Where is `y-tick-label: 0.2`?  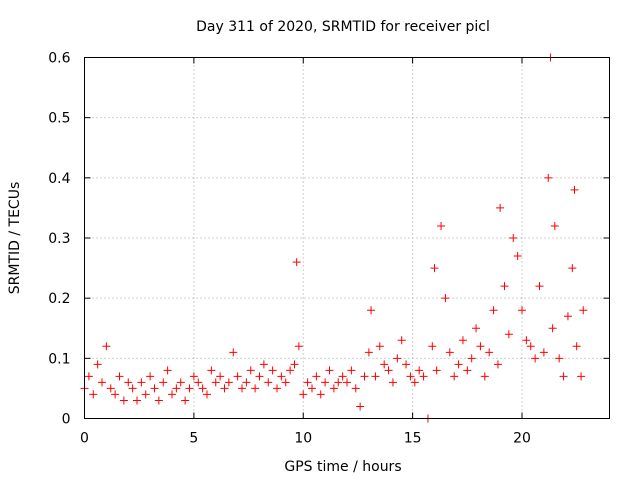
y-tick-label: 0.2 is located at coordinates (59, 299).